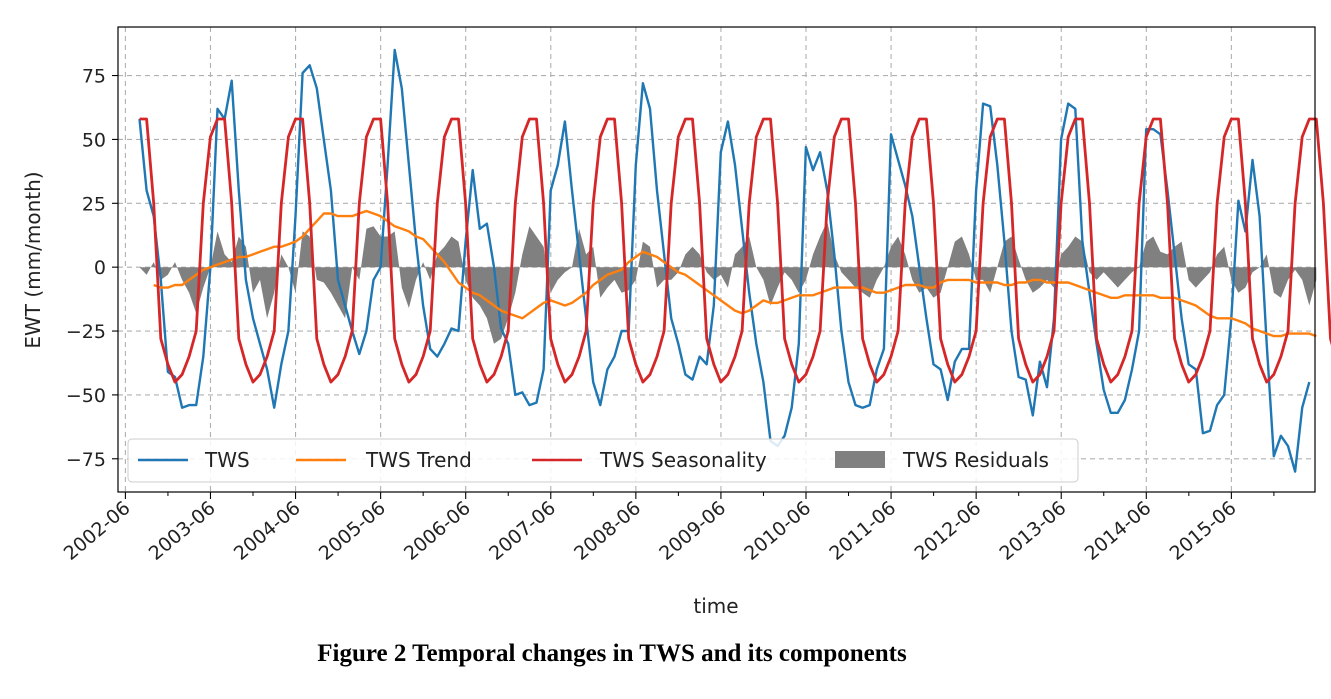  What do you see at coordinates (267, 531) in the screenshot?
I see `x-tick-label: 2004-06` at bounding box center [267, 531].